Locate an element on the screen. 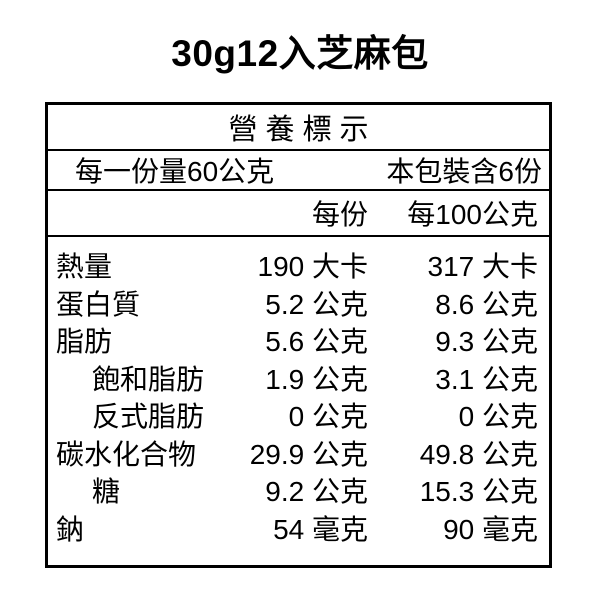 The height and width of the screenshot is (600, 600). table-row-trans-fat: 反式脂肪 0 公克 0 公克 is located at coordinates (298, 414).